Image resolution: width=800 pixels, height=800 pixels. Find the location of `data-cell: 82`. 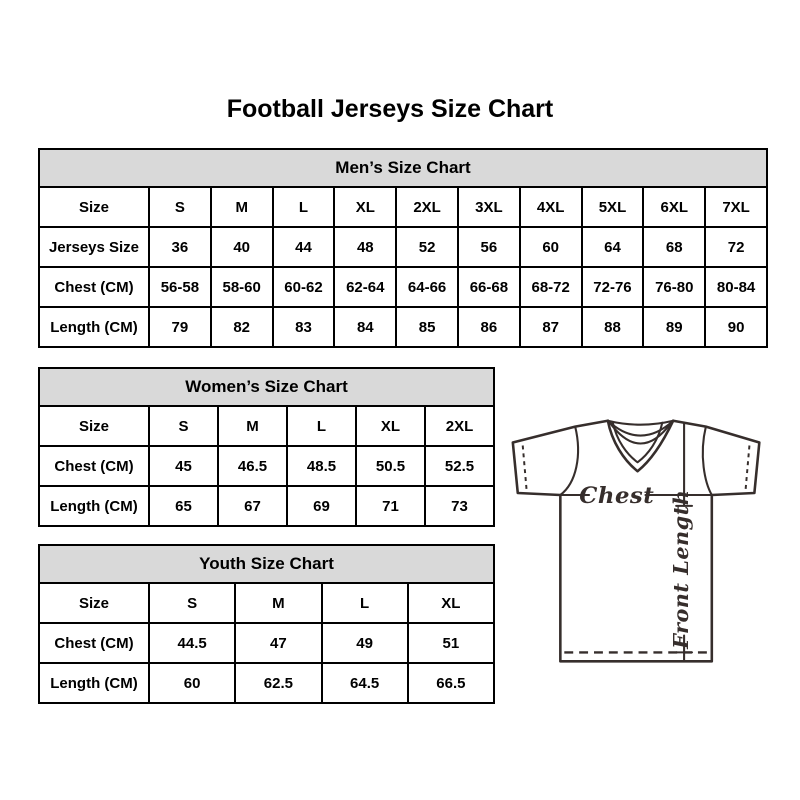

data-cell: 82 is located at coordinates (241, 327).